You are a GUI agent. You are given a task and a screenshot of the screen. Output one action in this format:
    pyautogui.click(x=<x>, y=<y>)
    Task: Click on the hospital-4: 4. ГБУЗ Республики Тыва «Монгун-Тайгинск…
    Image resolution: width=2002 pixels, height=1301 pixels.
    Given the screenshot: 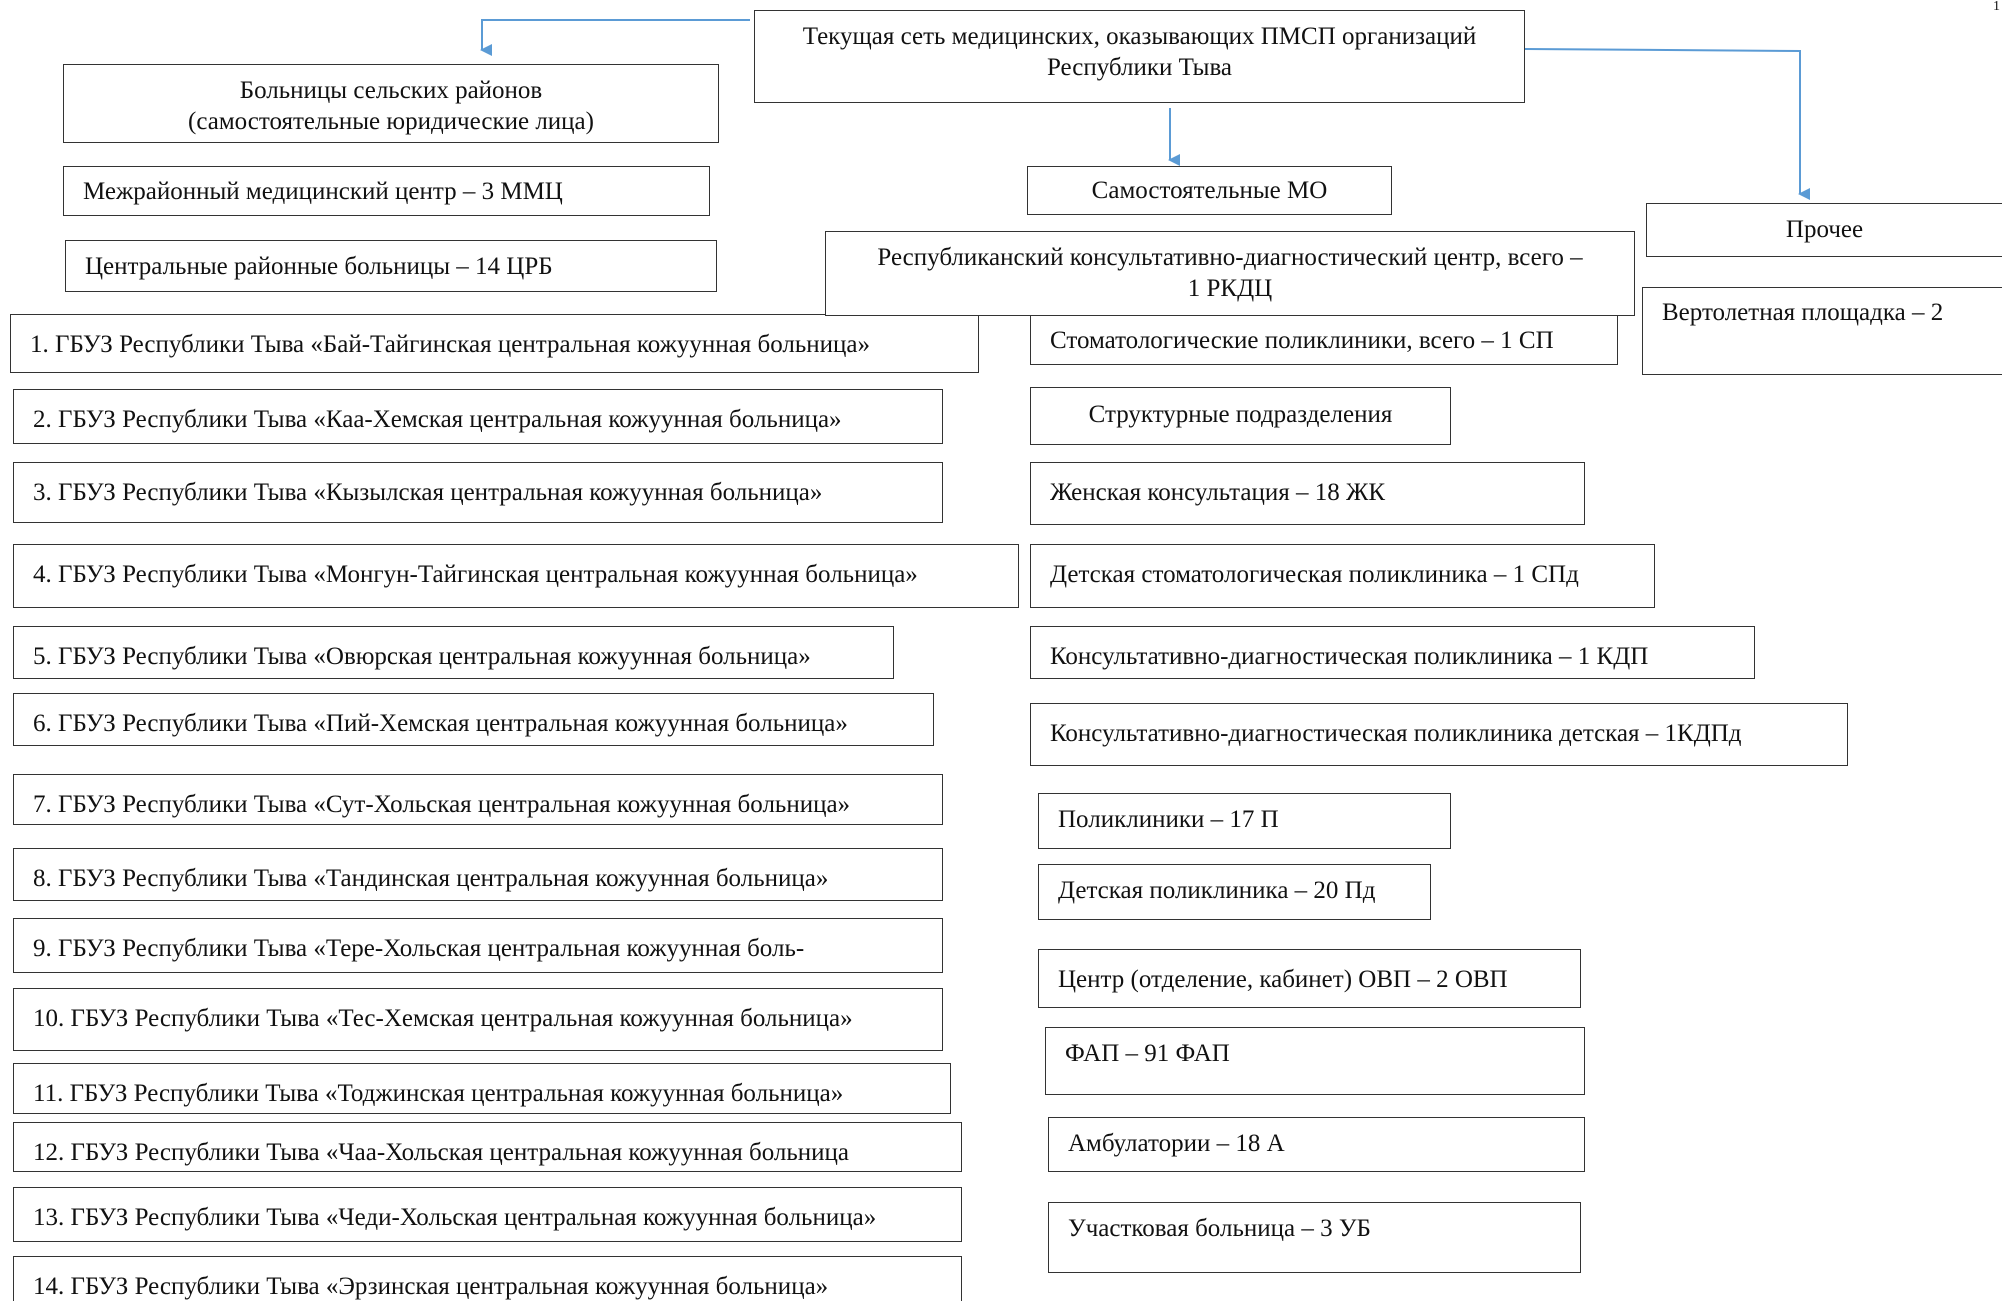 What is the action you would take?
    pyautogui.click(x=516, y=576)
    